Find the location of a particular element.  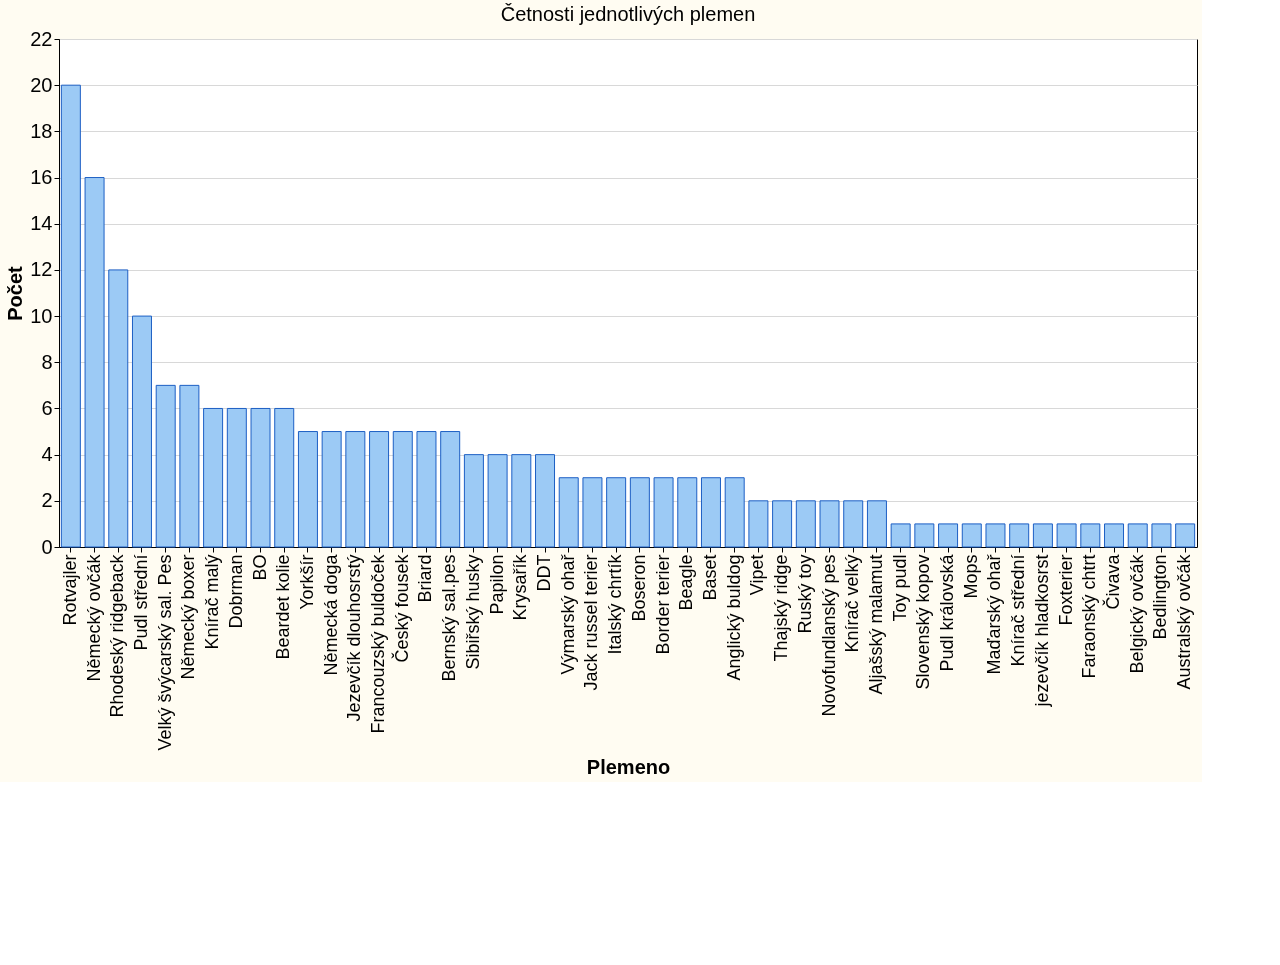

y-axis-title: Počet is located at coordinates (15, 293).